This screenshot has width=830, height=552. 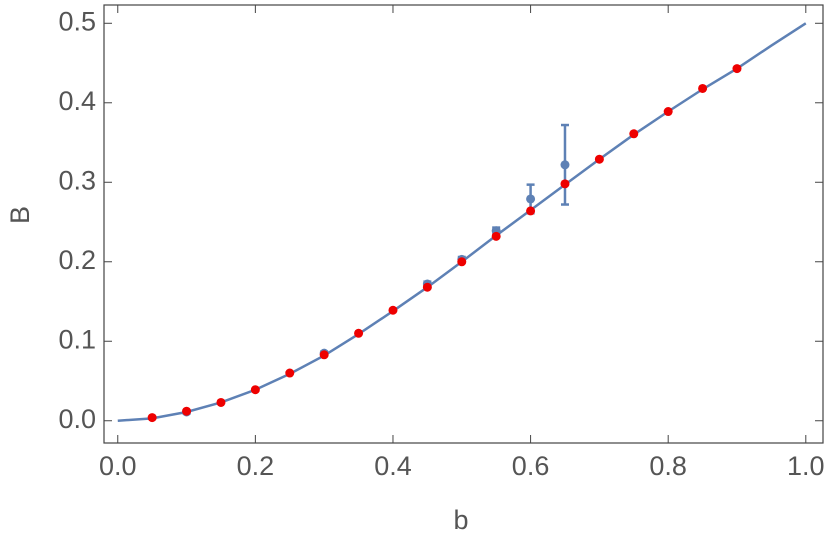 What do you see at coordinates (77, 339) in the screenshot?
I see `y-tick-label: 0.1` at bounding box center [77, 339].